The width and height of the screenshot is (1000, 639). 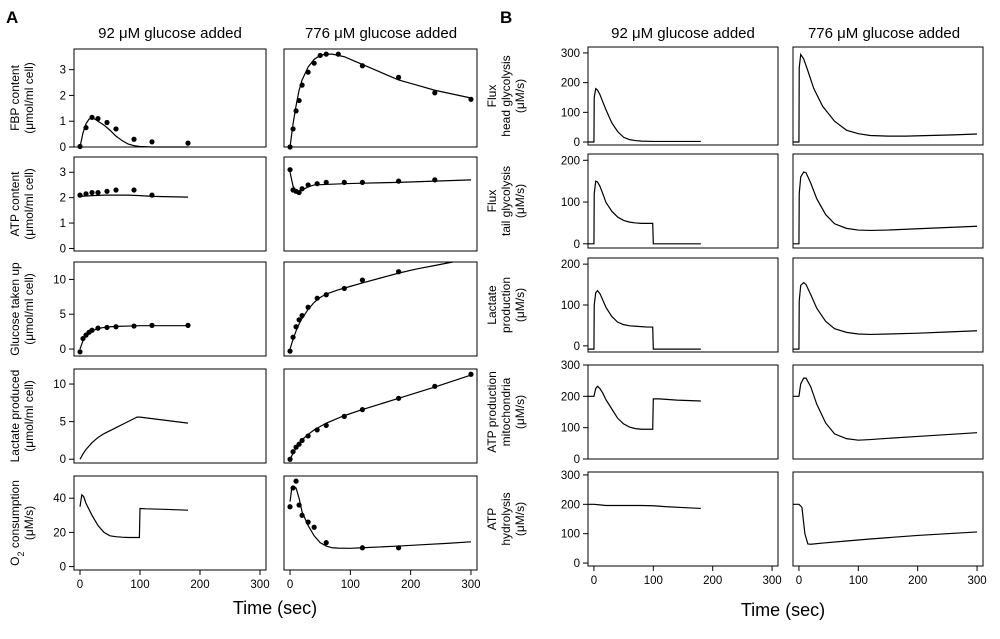 What do you see at coordinates (671, 528) in the screenshot?
I see `subplot-b-row5-col1: 0 100 200 300 0 100 200 300` at bounding box center [671, 528].